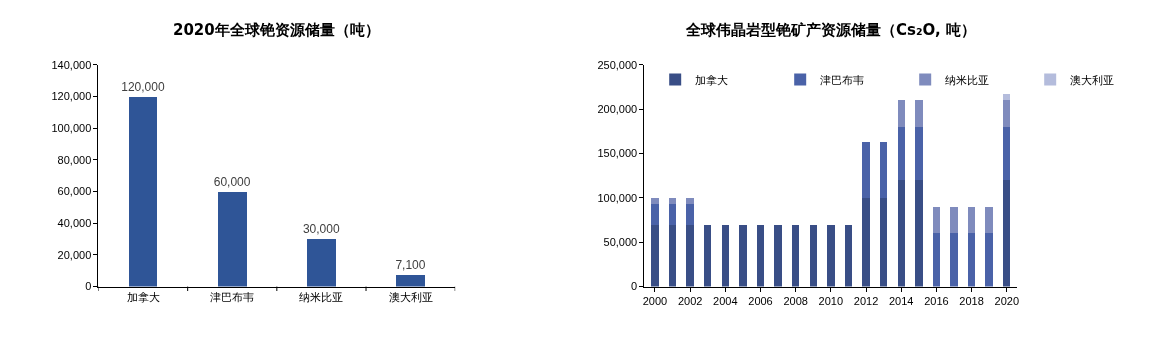 The width and height of the screenshot is (1165, 358). Describe the element at coordinates (901, 300) in the screenshot. I see `x-tick-label: 2014` at that location.